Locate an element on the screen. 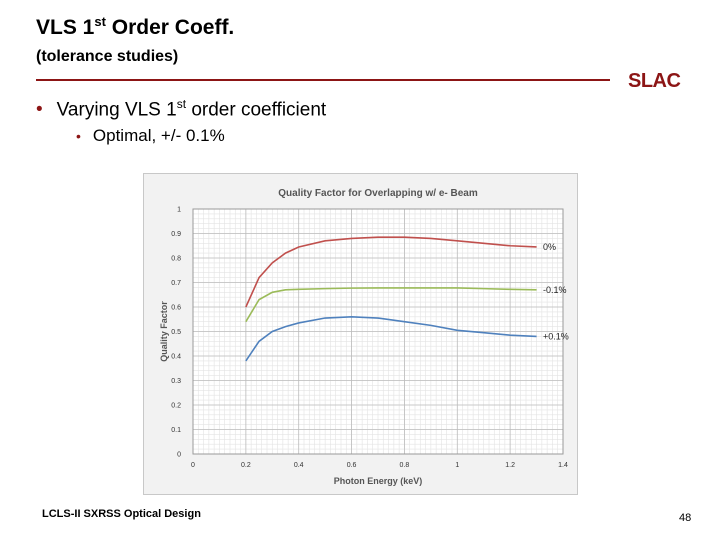  y-tick-label: 0.5 is located at coordinates (176, 332).